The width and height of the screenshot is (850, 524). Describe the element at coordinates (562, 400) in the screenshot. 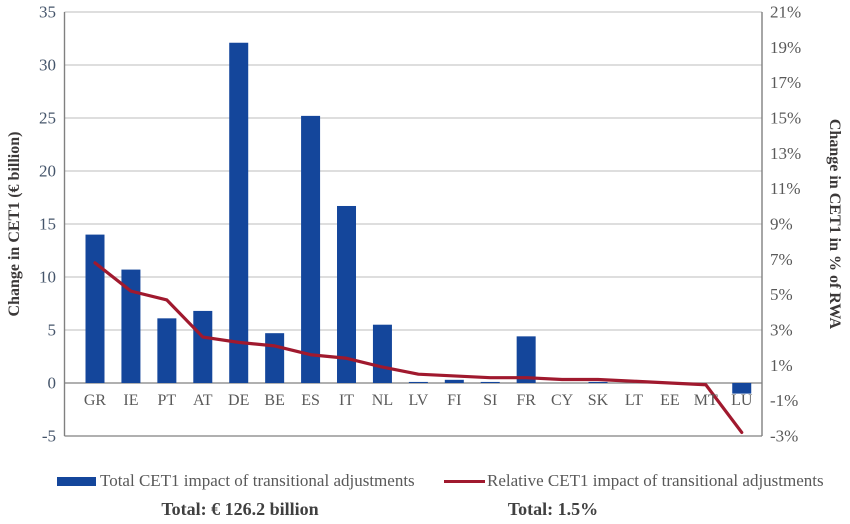

I see `x-axis-category-label: CY` at that location.